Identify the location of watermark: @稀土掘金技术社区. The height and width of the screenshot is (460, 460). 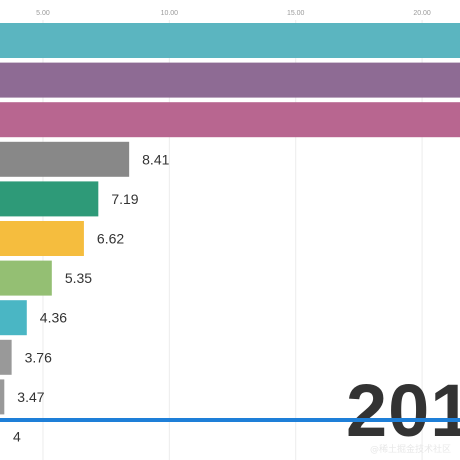
(411, 450).